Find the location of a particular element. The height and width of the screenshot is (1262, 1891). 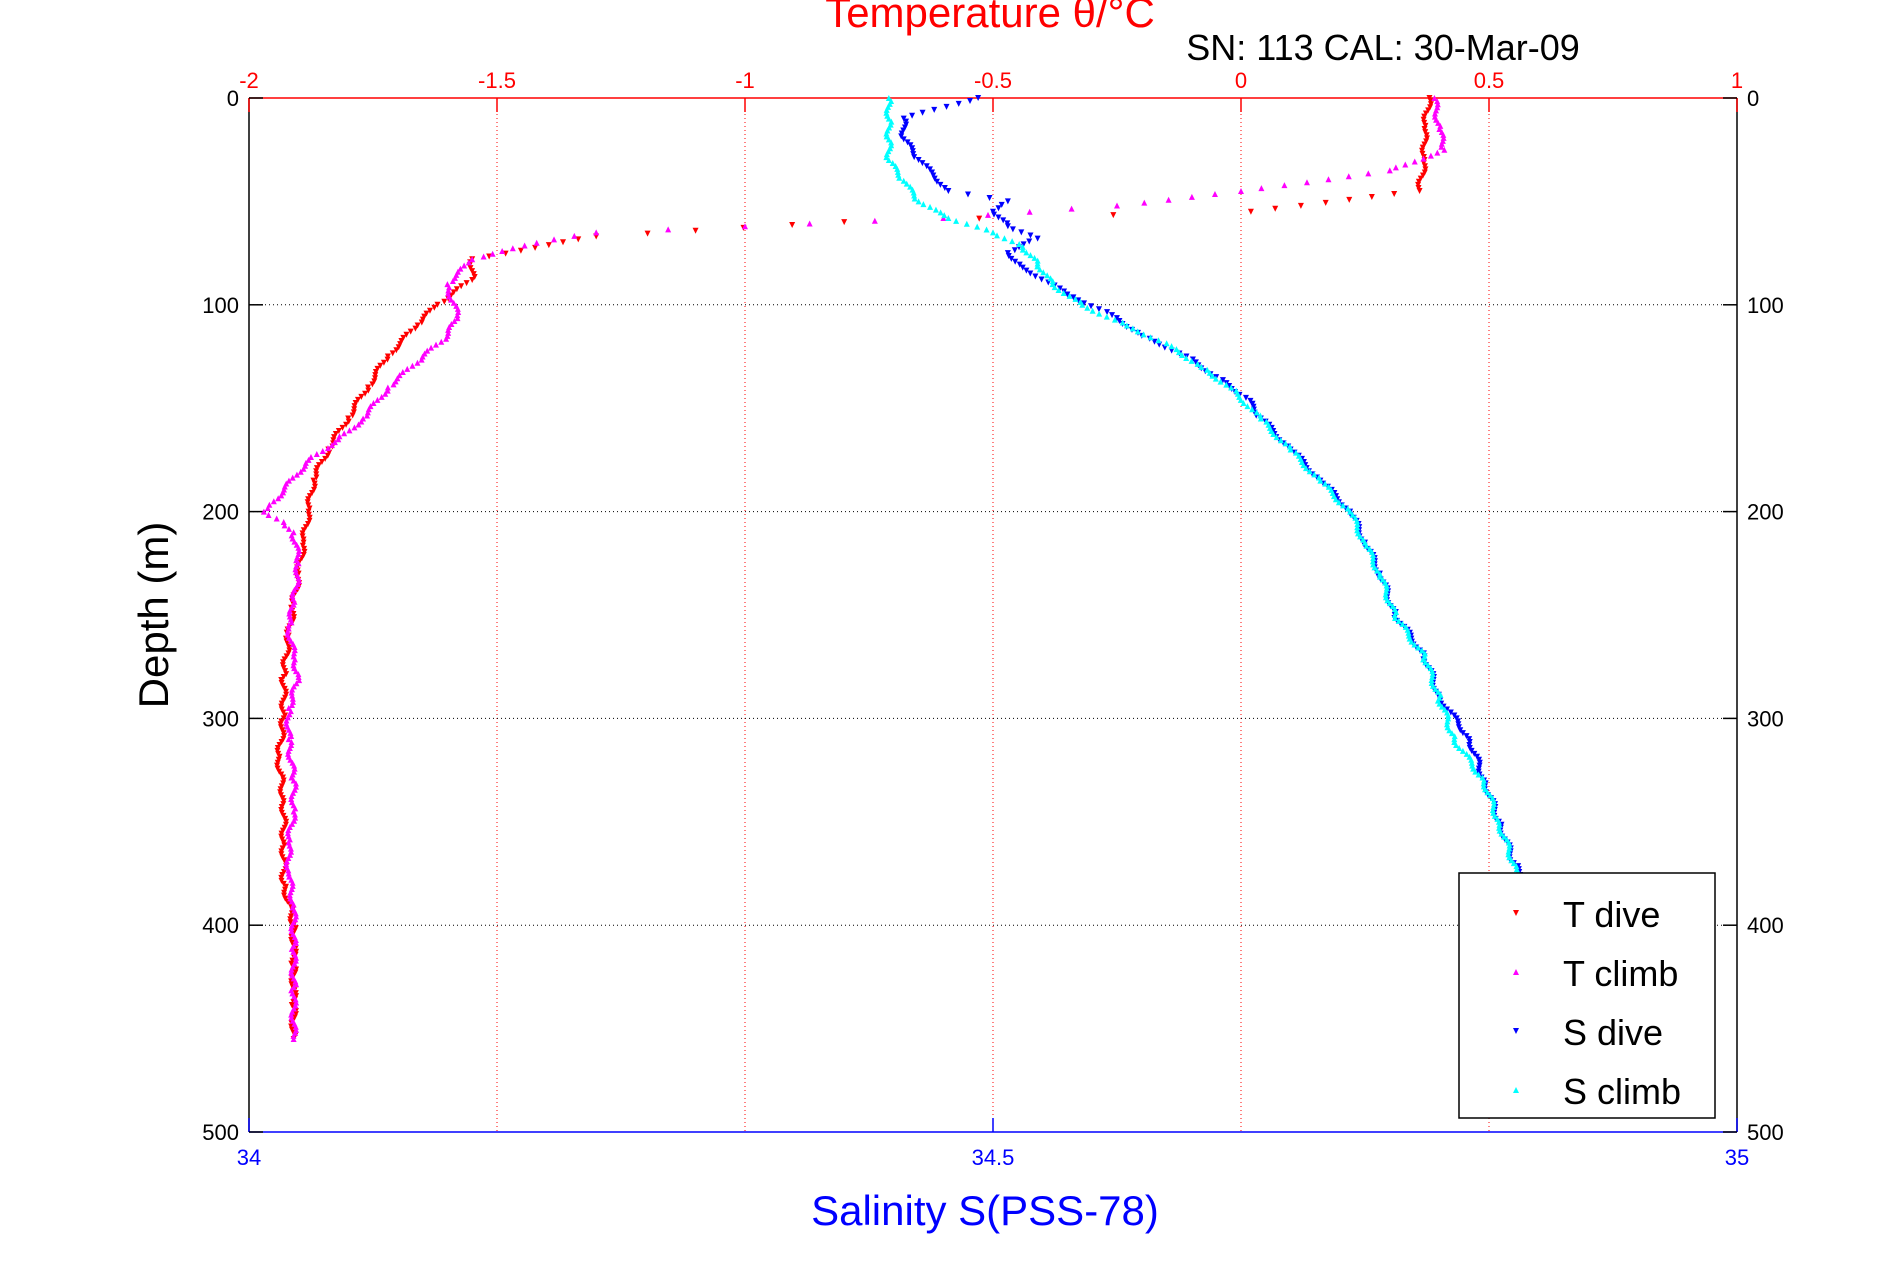

depth-tick-label-left: 100 is located at coordinates (220, 305).